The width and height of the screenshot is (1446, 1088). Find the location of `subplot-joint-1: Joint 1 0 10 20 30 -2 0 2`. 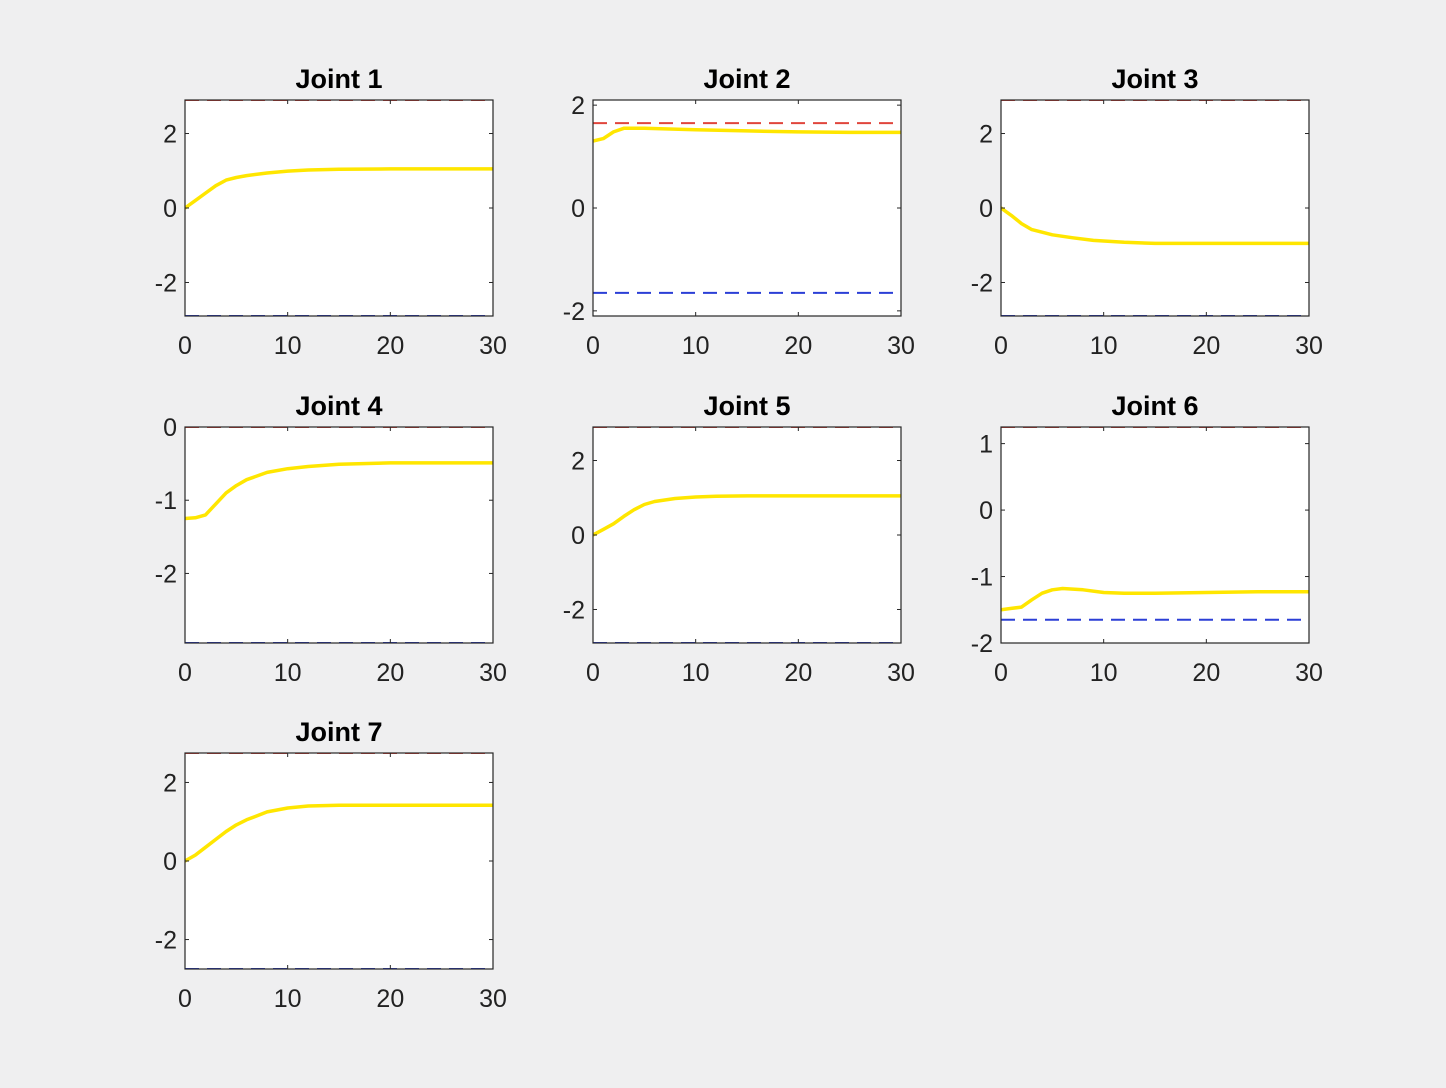

subplot-joint-1: Joint 1 0 10 20 30 -2 0 2 is located at coordinates (331, 212).